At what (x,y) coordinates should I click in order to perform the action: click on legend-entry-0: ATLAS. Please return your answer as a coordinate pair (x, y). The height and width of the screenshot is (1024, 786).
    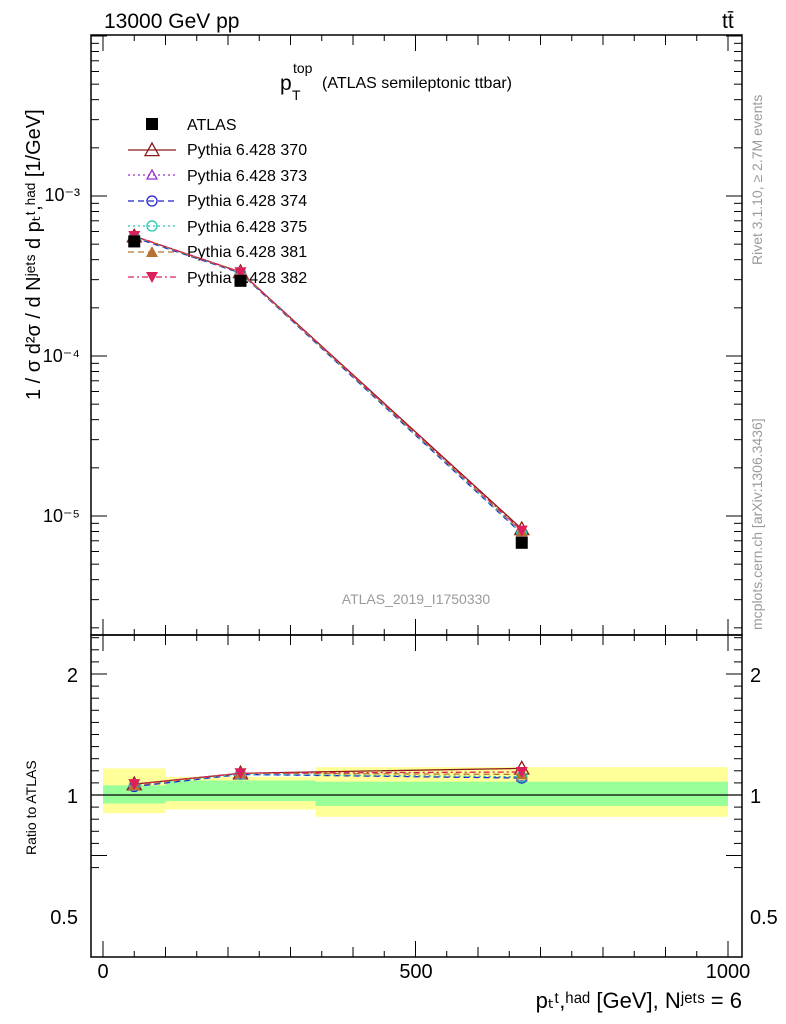
    Looking at the image, I should click on (191, 125).